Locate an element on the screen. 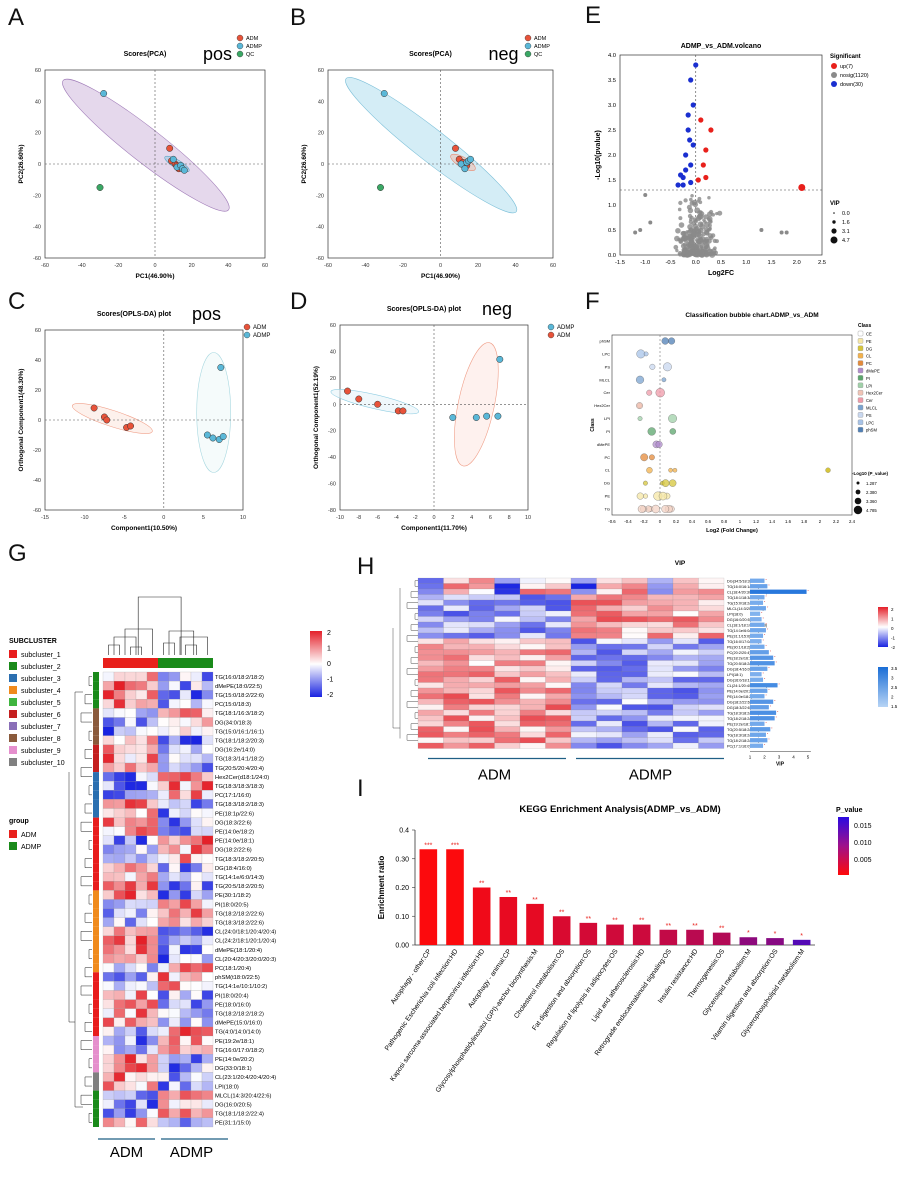 Image resolution: width=913 pixels, height=1184 pixels. color-scale-tick: 1 is located at coordinates (329, 649).